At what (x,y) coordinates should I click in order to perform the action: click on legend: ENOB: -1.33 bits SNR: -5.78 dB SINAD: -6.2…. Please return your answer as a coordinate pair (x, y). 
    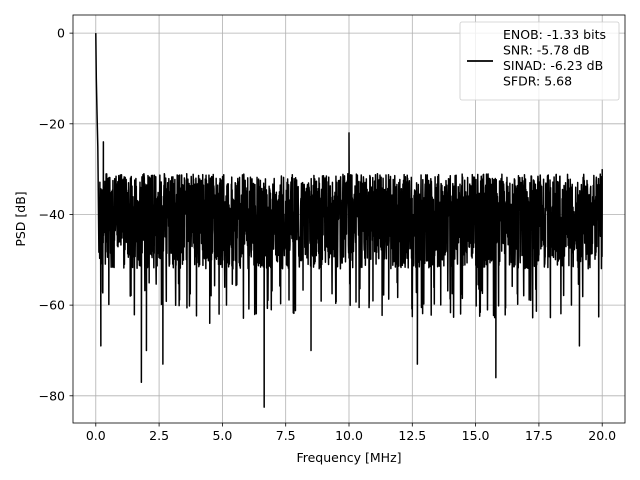
    Looking at the image, I should click on (539, 61).